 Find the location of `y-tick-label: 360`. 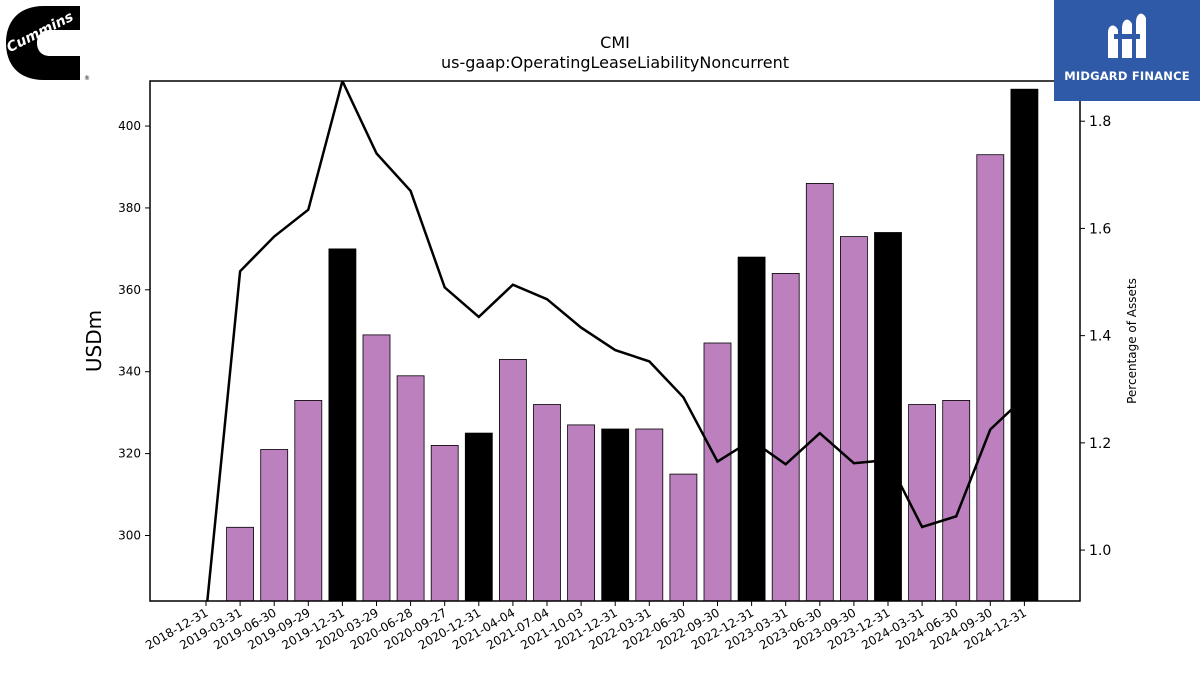

y-tick-label: 360 is located at coordinates (129, 290).